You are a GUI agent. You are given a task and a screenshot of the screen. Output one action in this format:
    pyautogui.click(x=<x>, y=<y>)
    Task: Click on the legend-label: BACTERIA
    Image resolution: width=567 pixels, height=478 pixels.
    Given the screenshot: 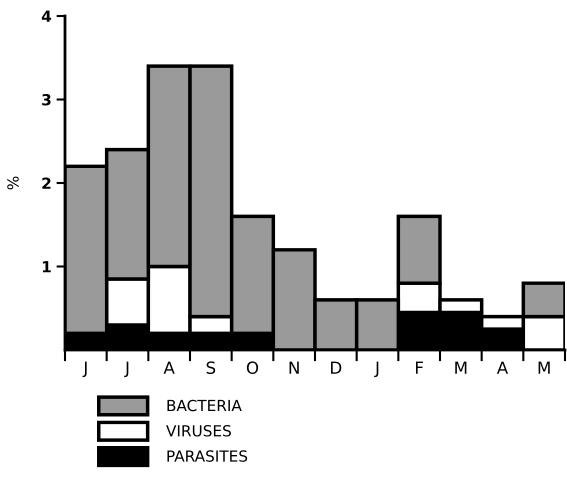 What is the action you would take?
    pyautogui.click(x=204, y=406)
    